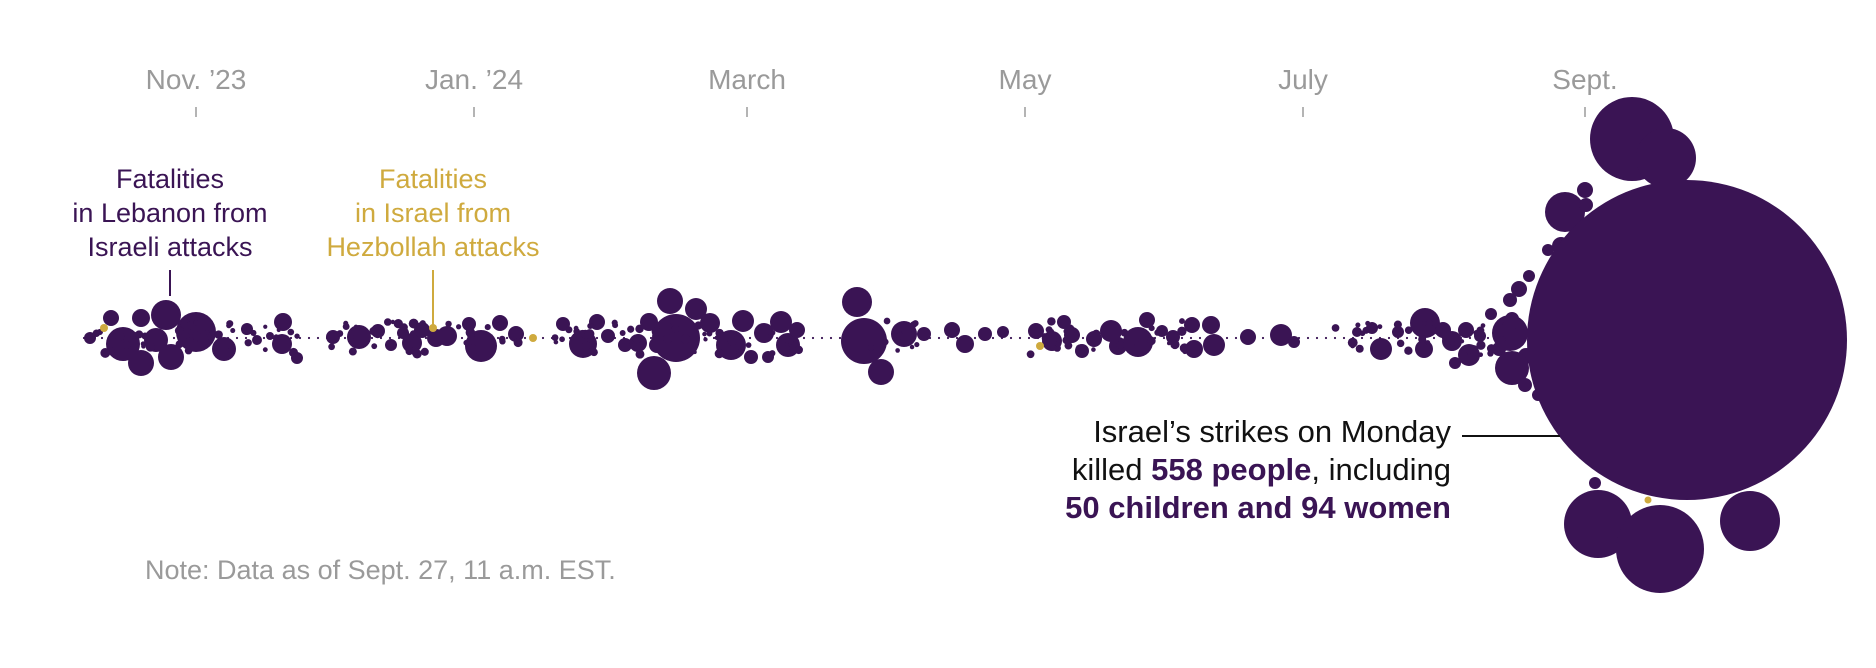 This screenshot has width=1876, height=668. I want to click on annotation-deaths: 558 people, so click(1231, 469).